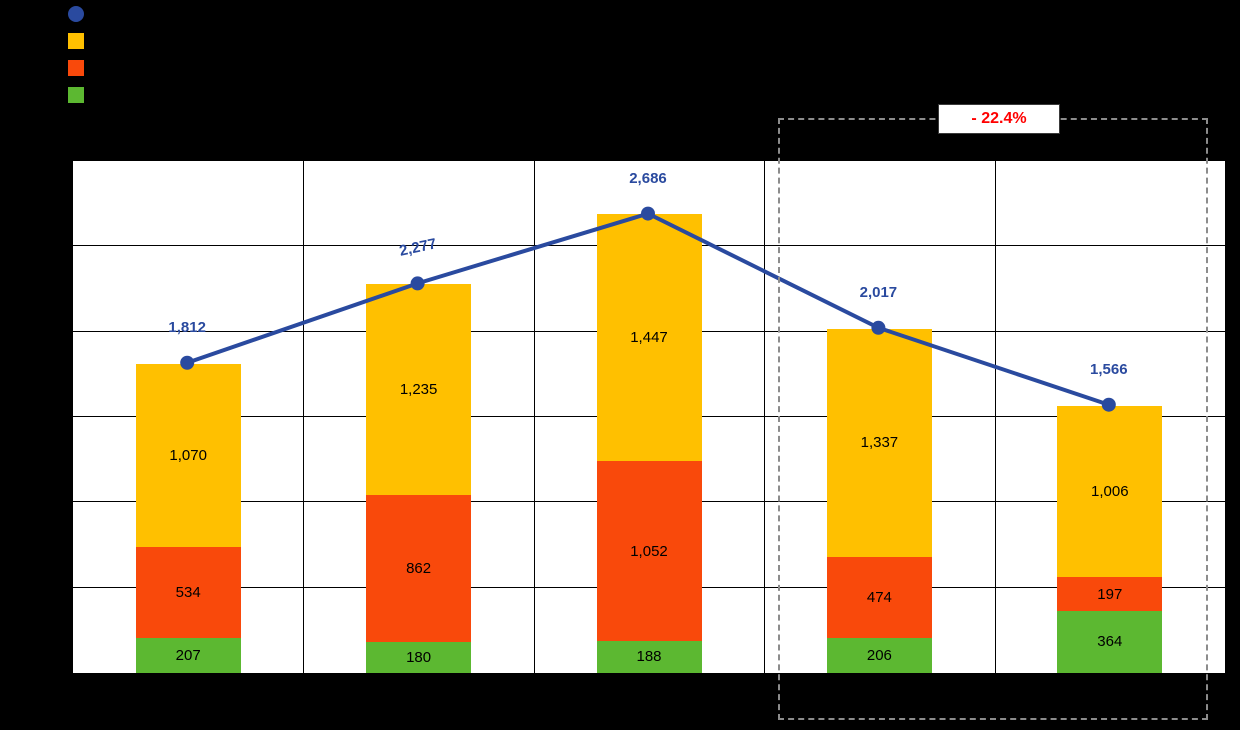  I want to click on bar-segment-green-bottom-segment: 188, so click(649, 656).